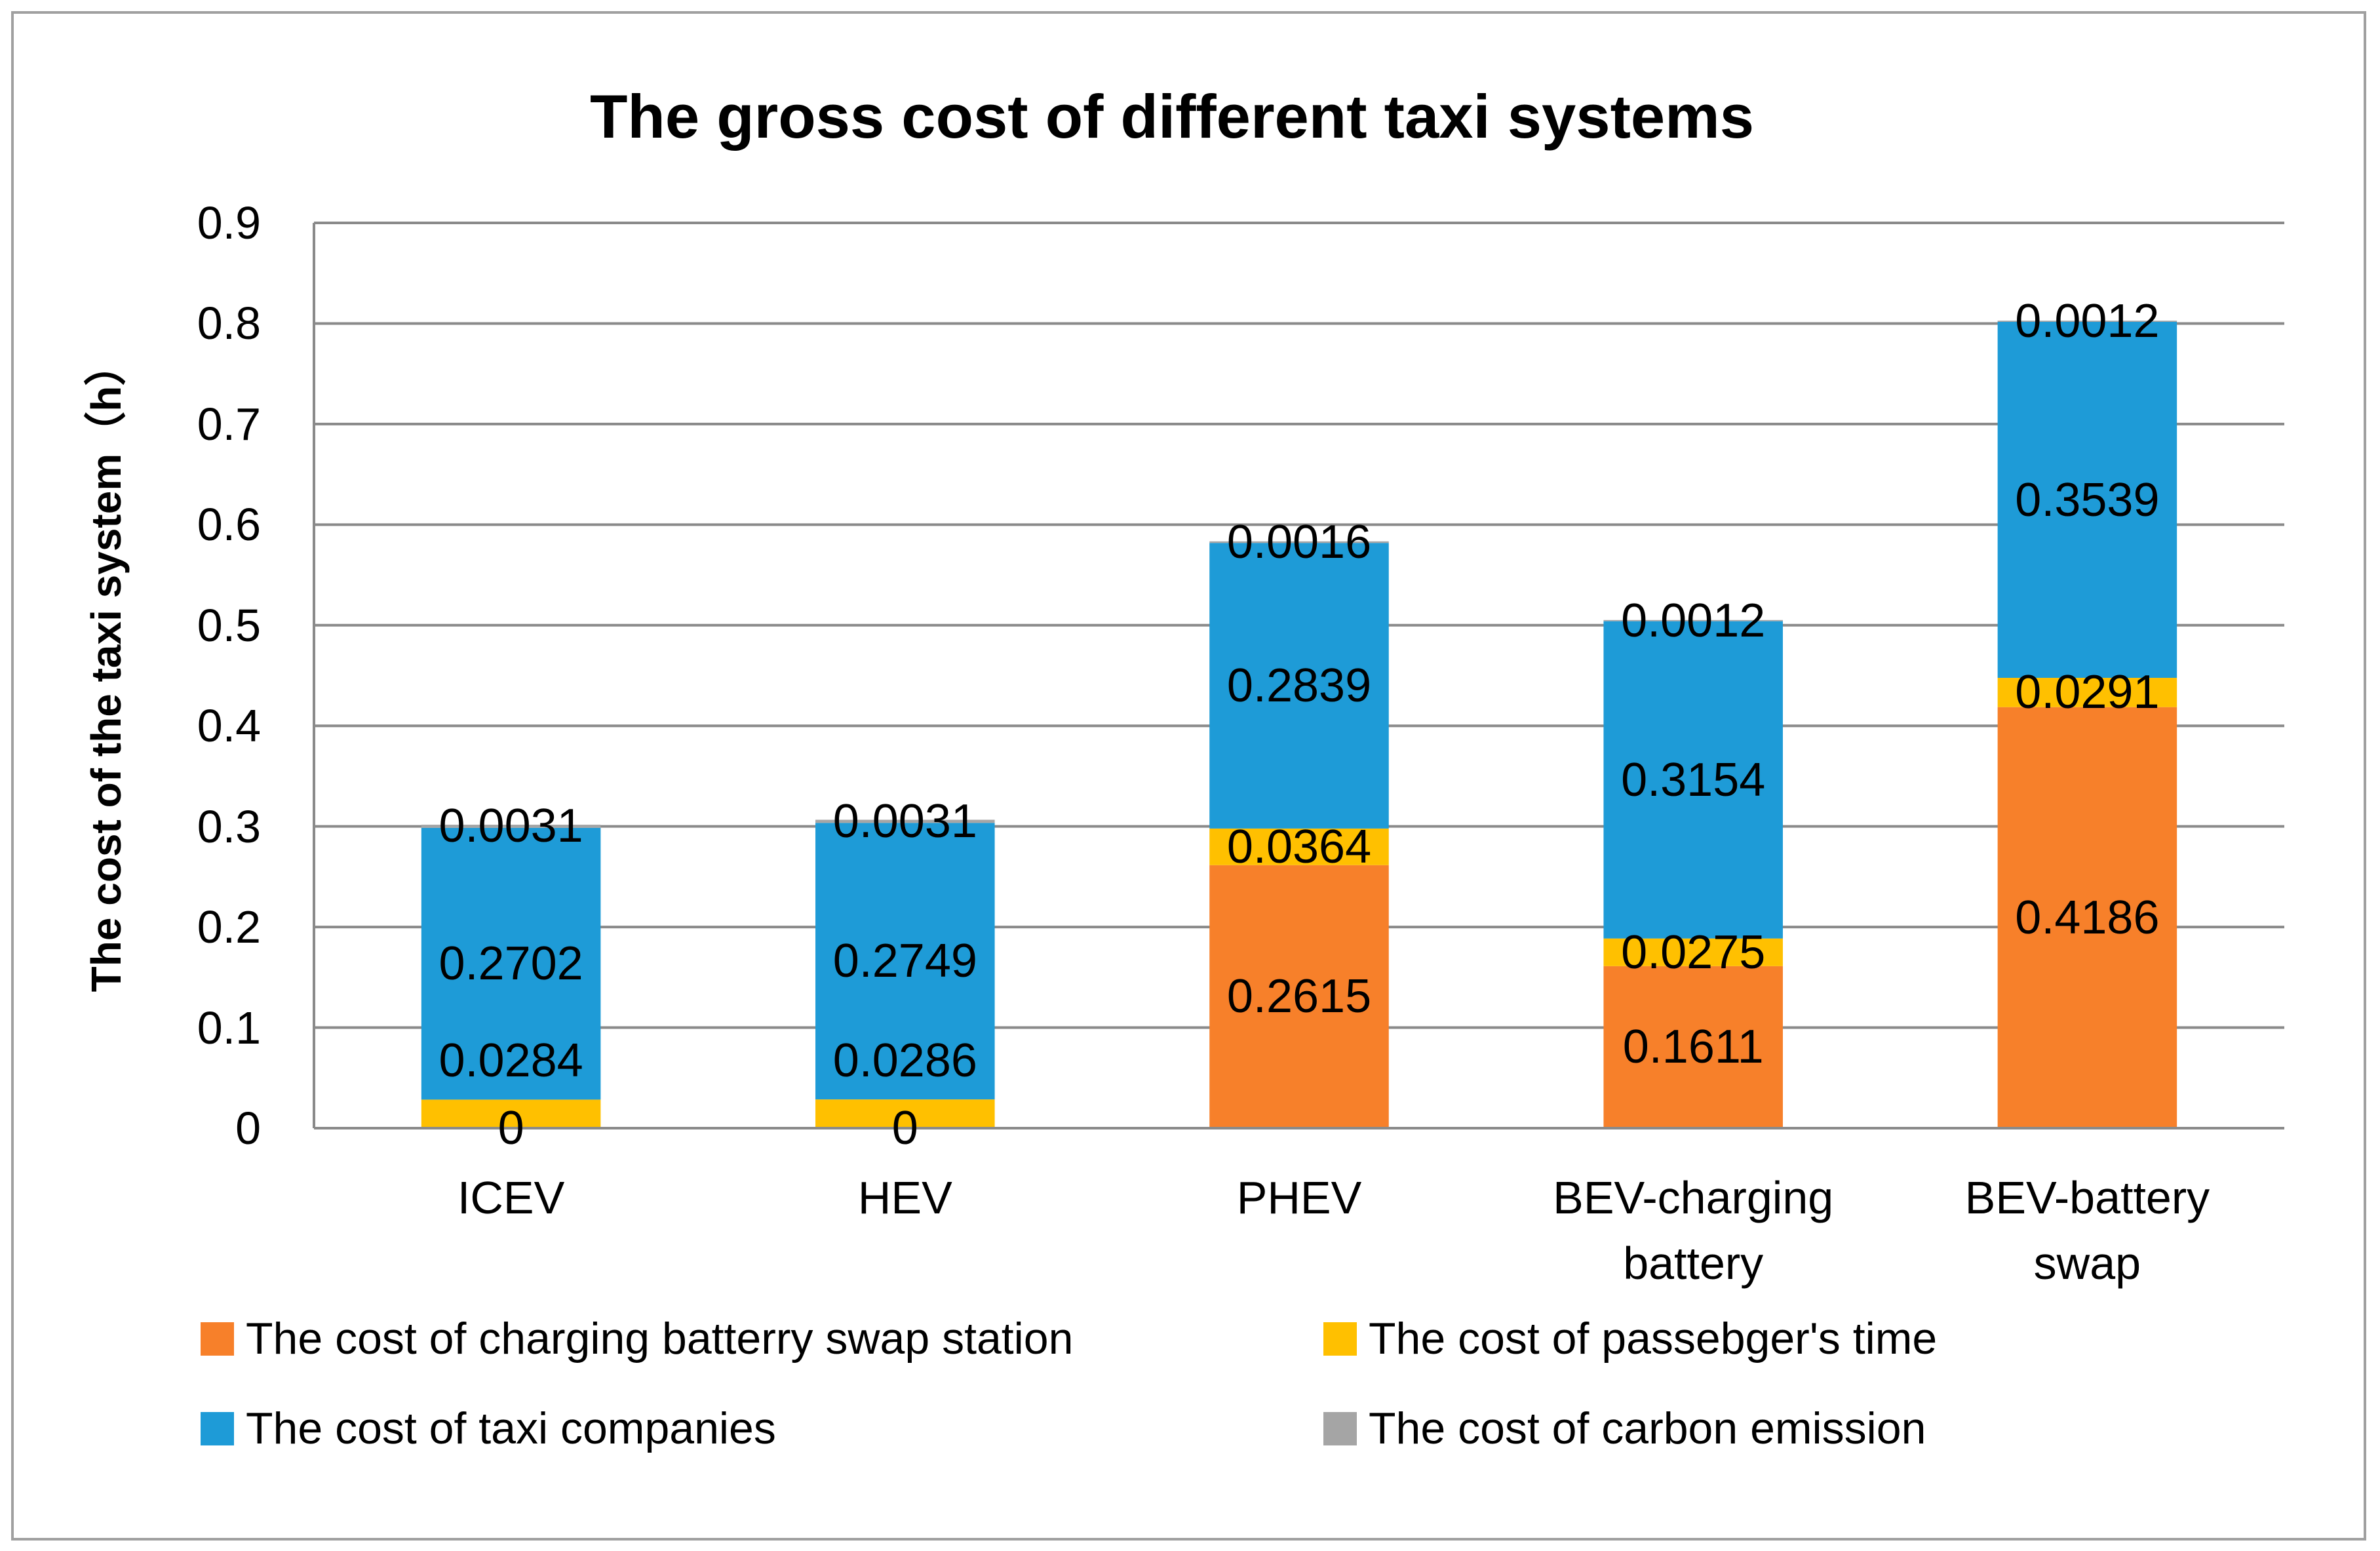  What do you see at coordinates (1693, 1230) in the screenshot?
I see `x-category-label-bev-charging-battery: BEV-charging battery` at bounding box center [1693, 1230].